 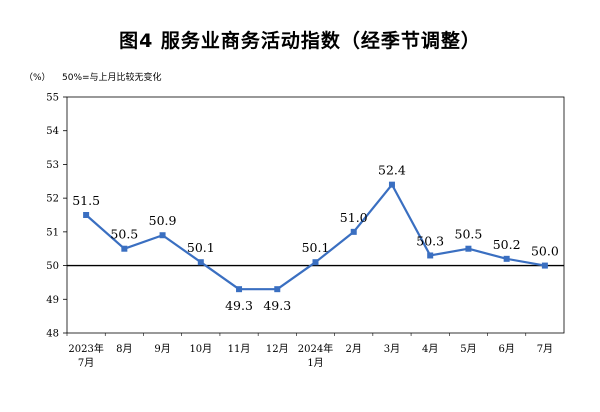 What do you see at coordinates (86, 200) in the screenshot?
I see `data-label: 51.5` at bounding box center [86, 200].